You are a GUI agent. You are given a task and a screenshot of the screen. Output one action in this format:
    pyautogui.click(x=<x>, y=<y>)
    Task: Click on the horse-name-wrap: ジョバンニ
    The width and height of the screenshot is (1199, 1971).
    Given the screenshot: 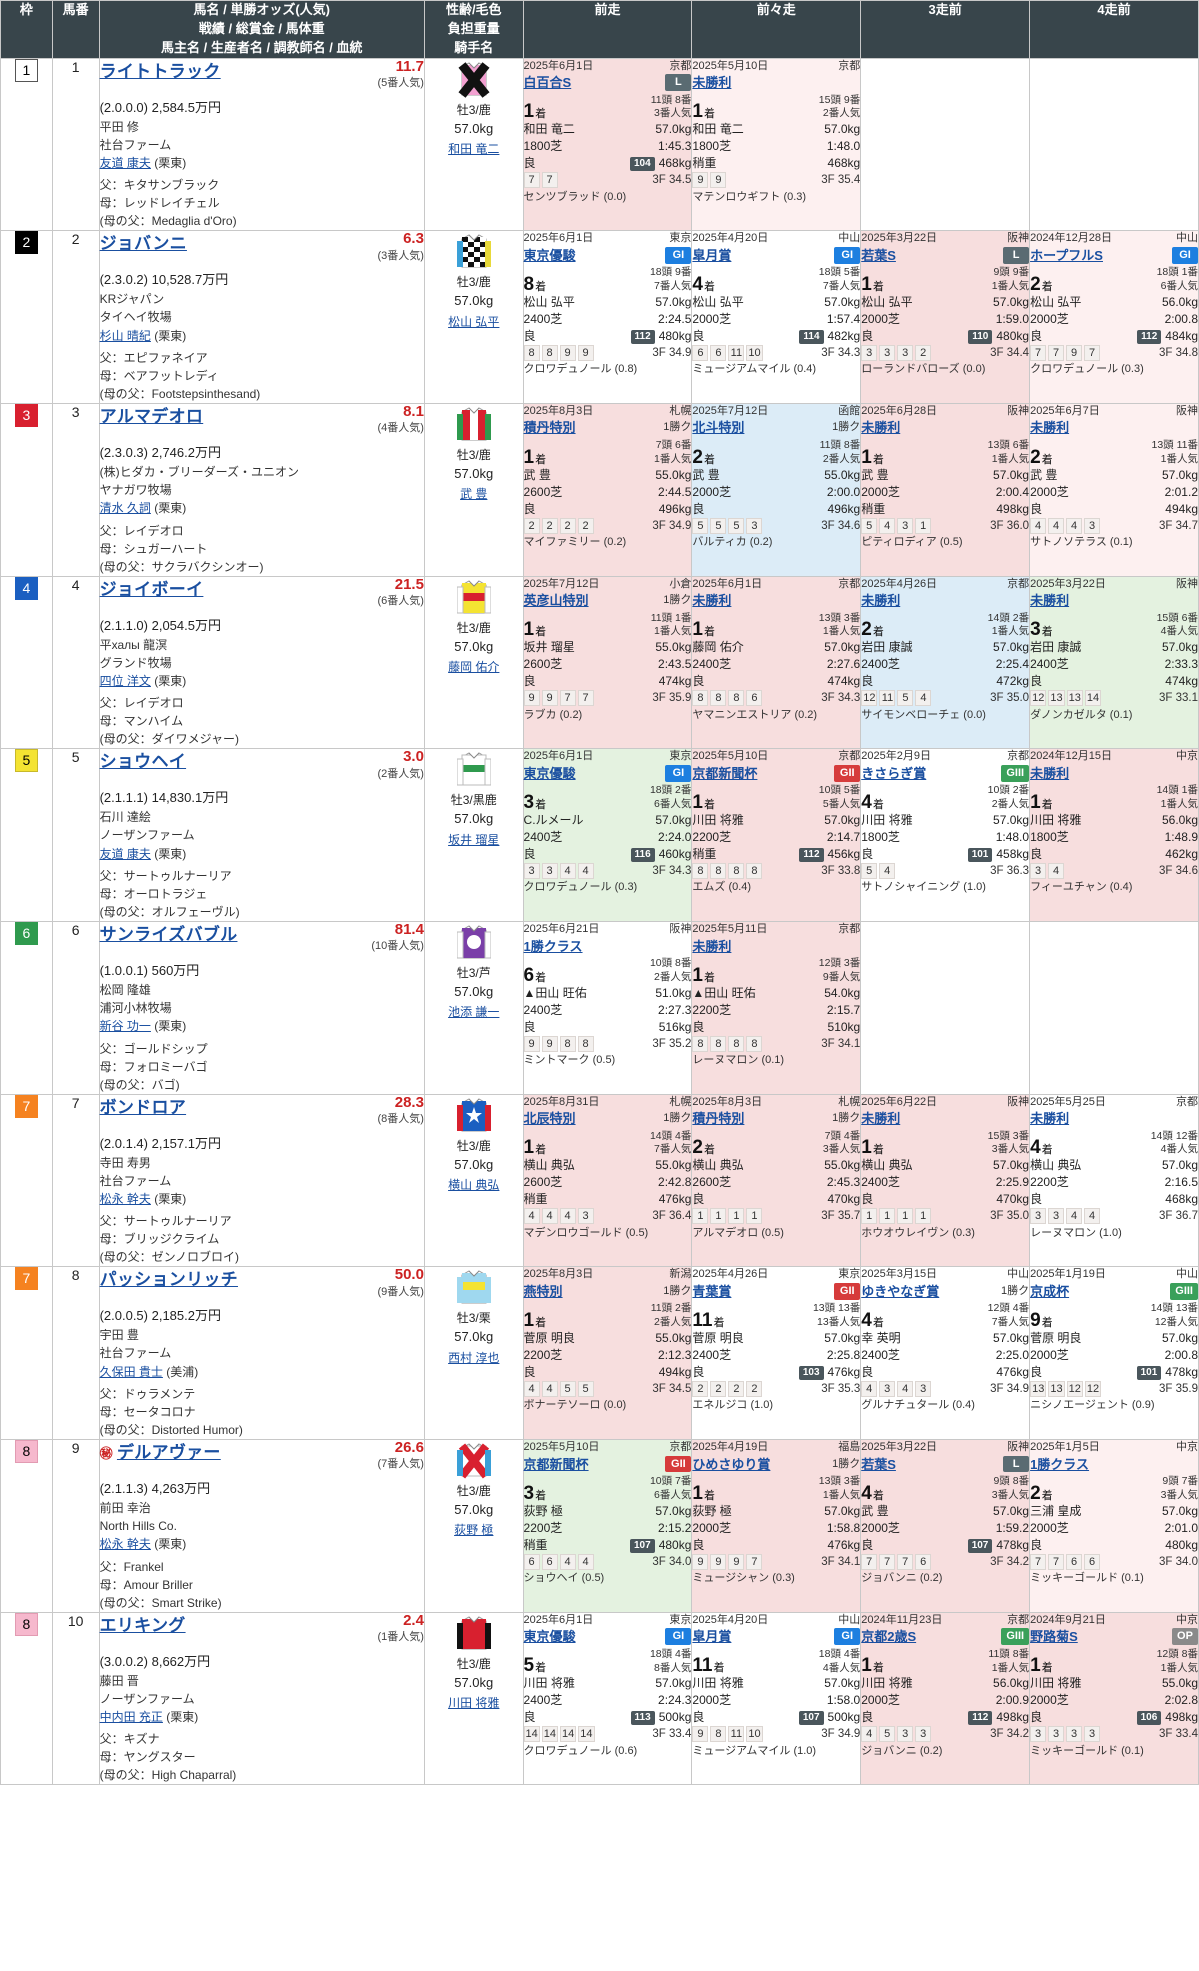 What is the action you would take?
    pyautogui.click(x=143, y=244)
    